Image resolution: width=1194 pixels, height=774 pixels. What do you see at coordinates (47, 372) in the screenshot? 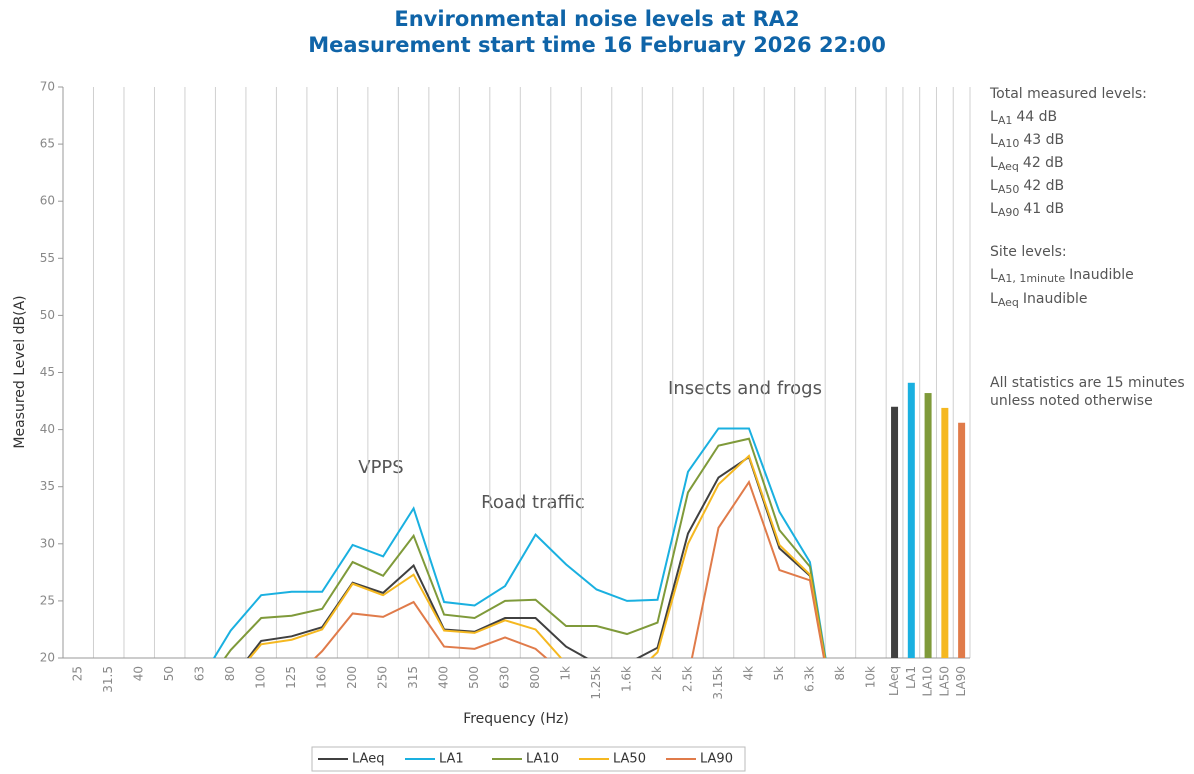
I see `y-tick-label: 45` at bounding box center [47, 372].